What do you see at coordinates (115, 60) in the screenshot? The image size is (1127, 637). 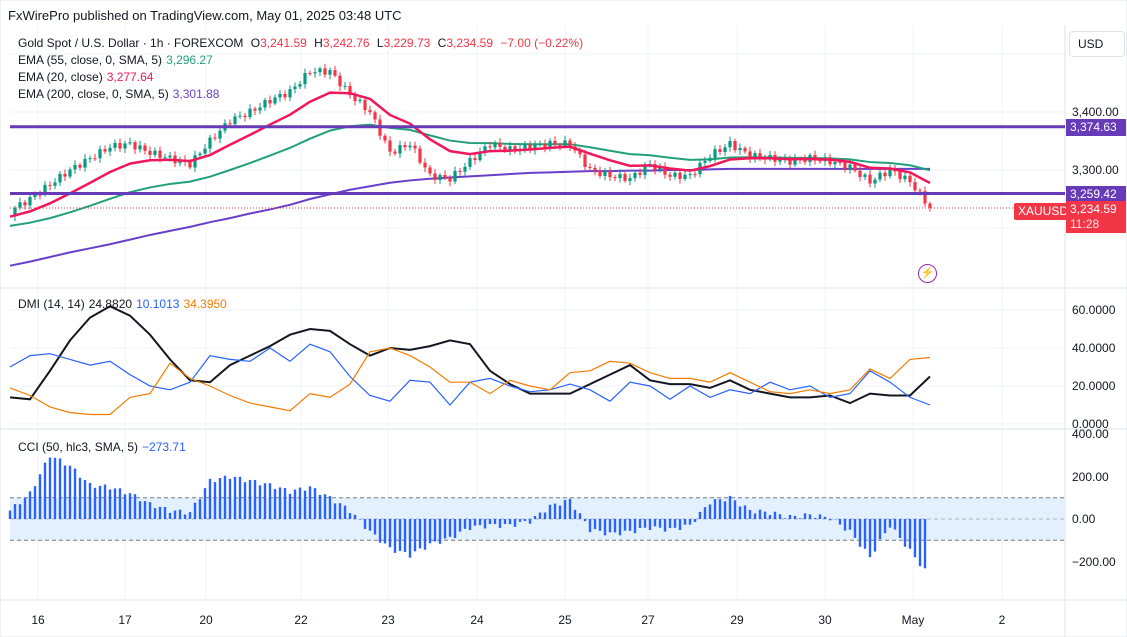 I see `ema55-legend: EMA (55, close, 0, SMA, 5) 3,296.27` at bounding box center [115, 60].